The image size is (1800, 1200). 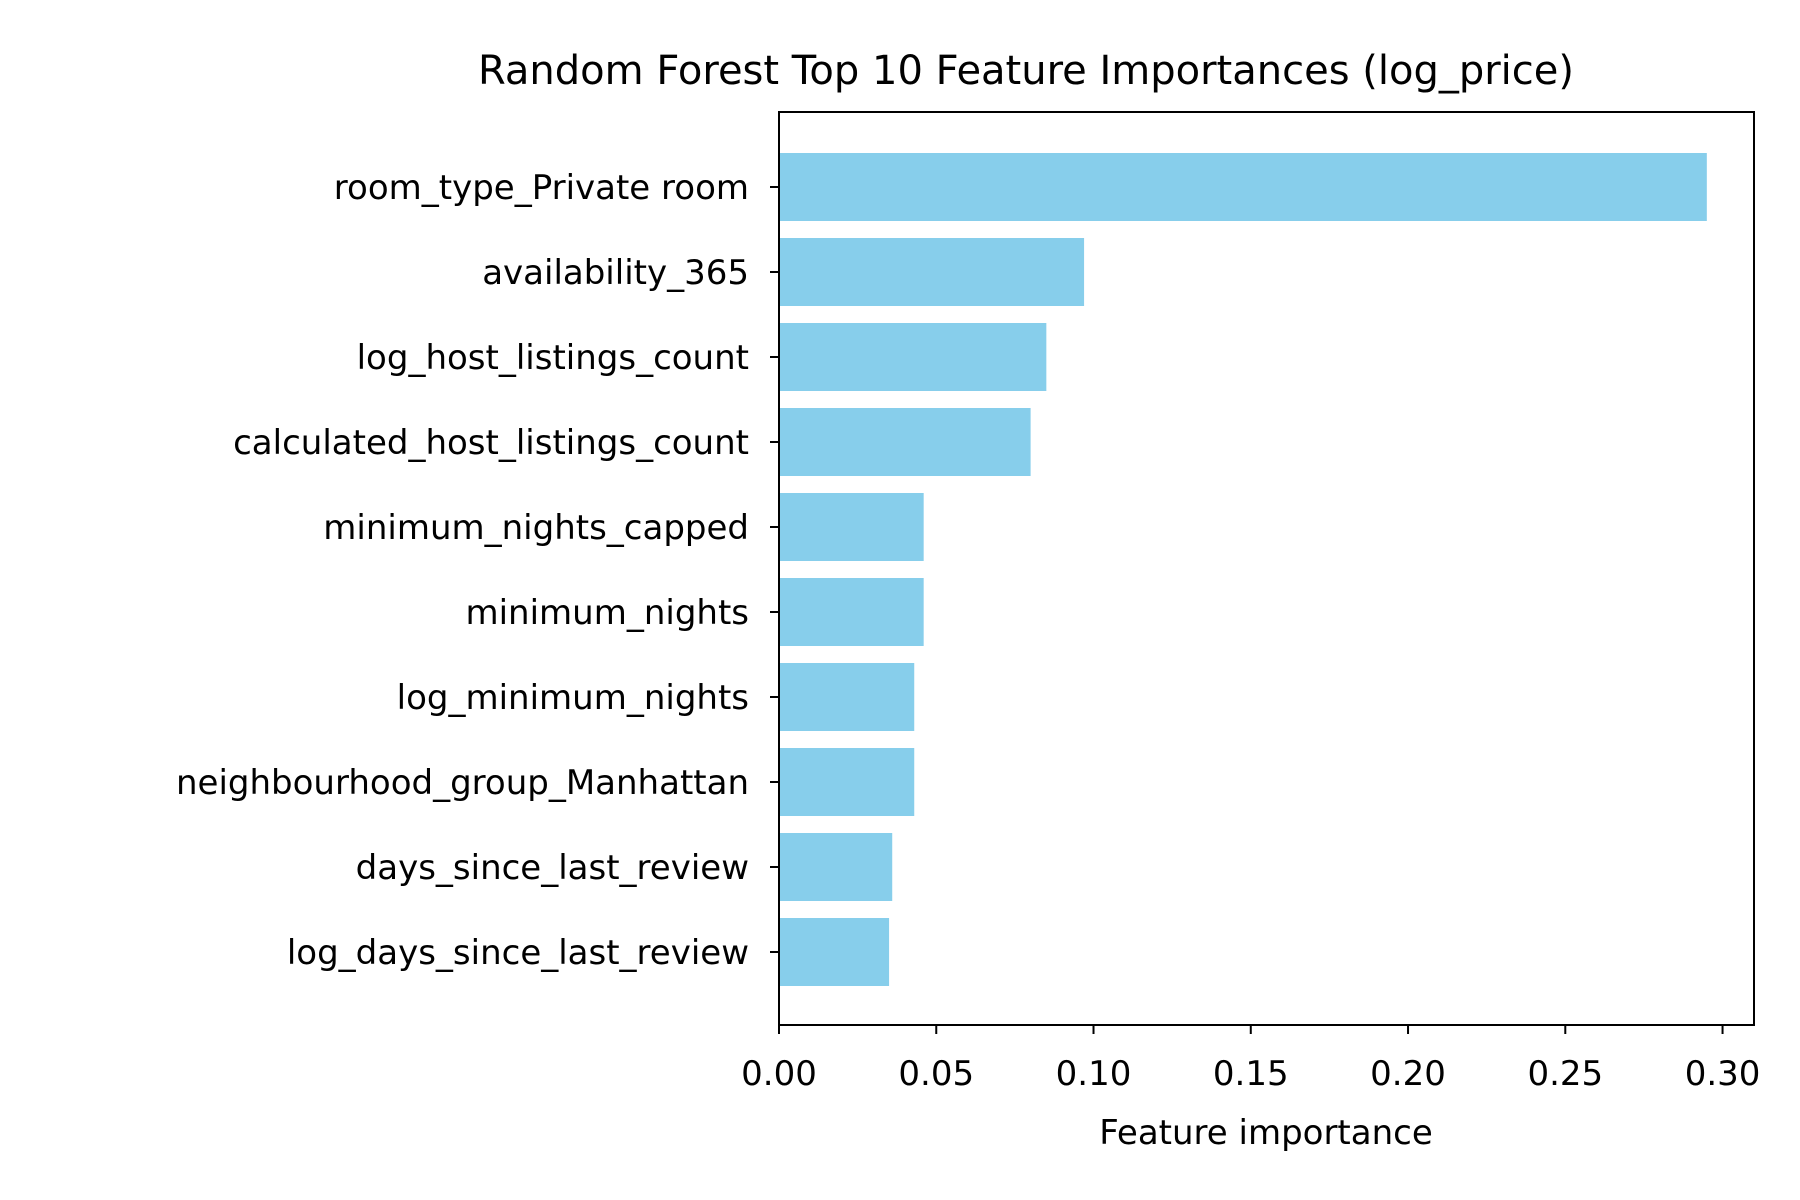 What do you see at coordinates (536, 528) in the screenshot?
I see `y-tick-label: minimum_nights_capped` at bounding box center [536, 528].